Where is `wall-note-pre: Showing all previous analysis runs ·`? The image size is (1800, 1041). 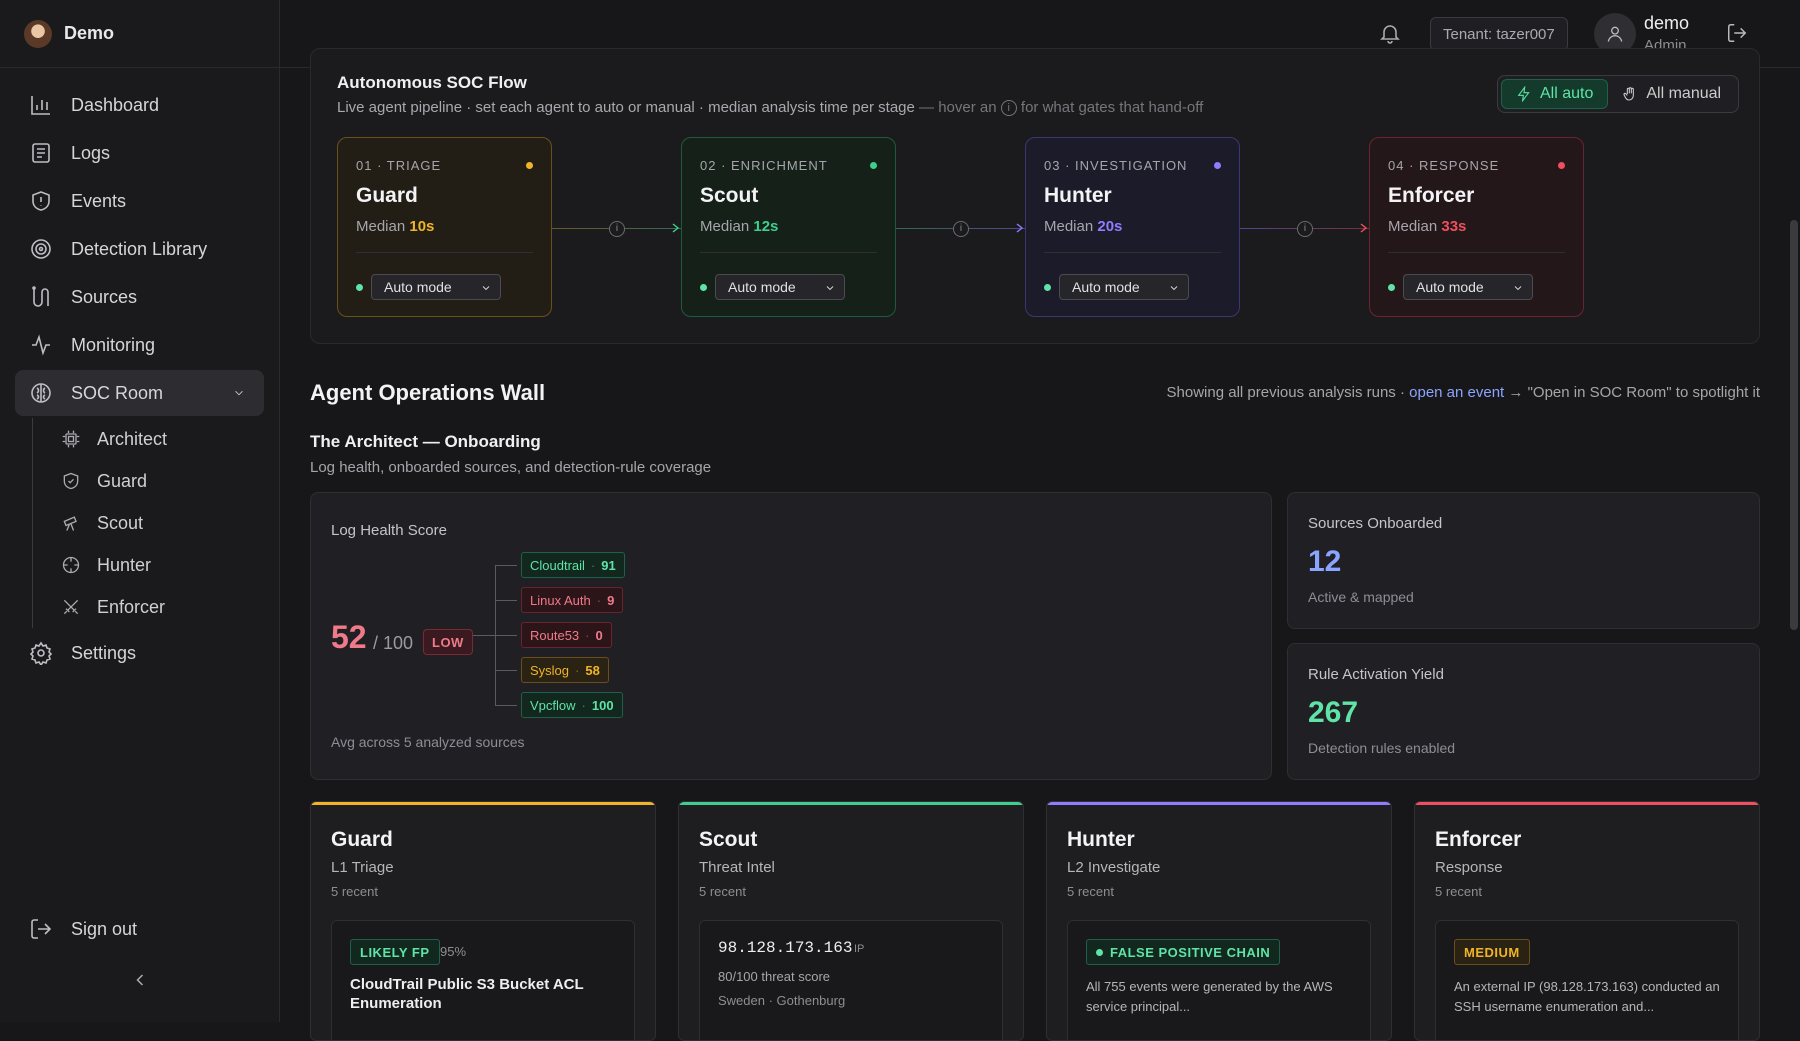
wall-note-pre: Showing all previous analysis runs · is located at coordinates (1285, 392).